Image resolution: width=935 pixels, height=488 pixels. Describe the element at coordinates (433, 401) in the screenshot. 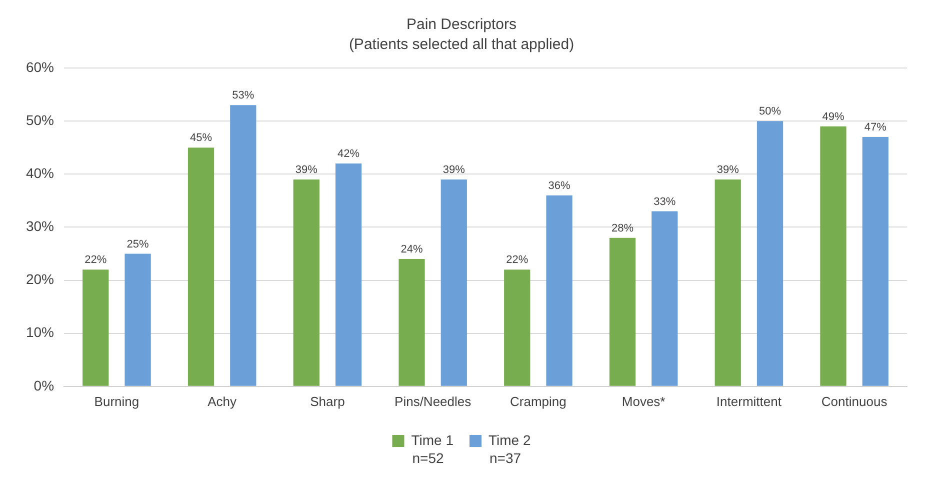

I see `x-tick-label: Pins/Needles` at that location.